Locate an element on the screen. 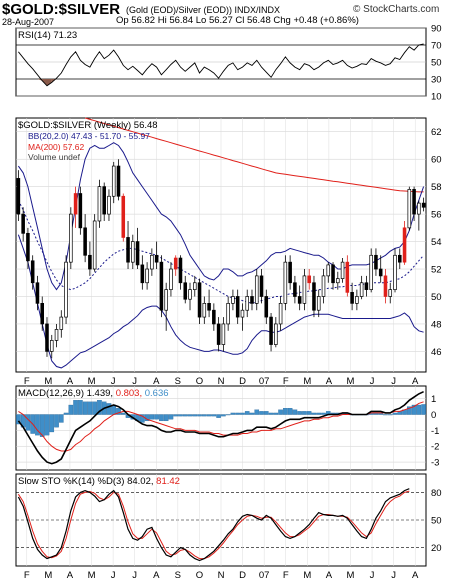 The width and height of the screenshot is (460, 582). stochastic-panel: 80 50 20 is located at coordinates (228, 520).